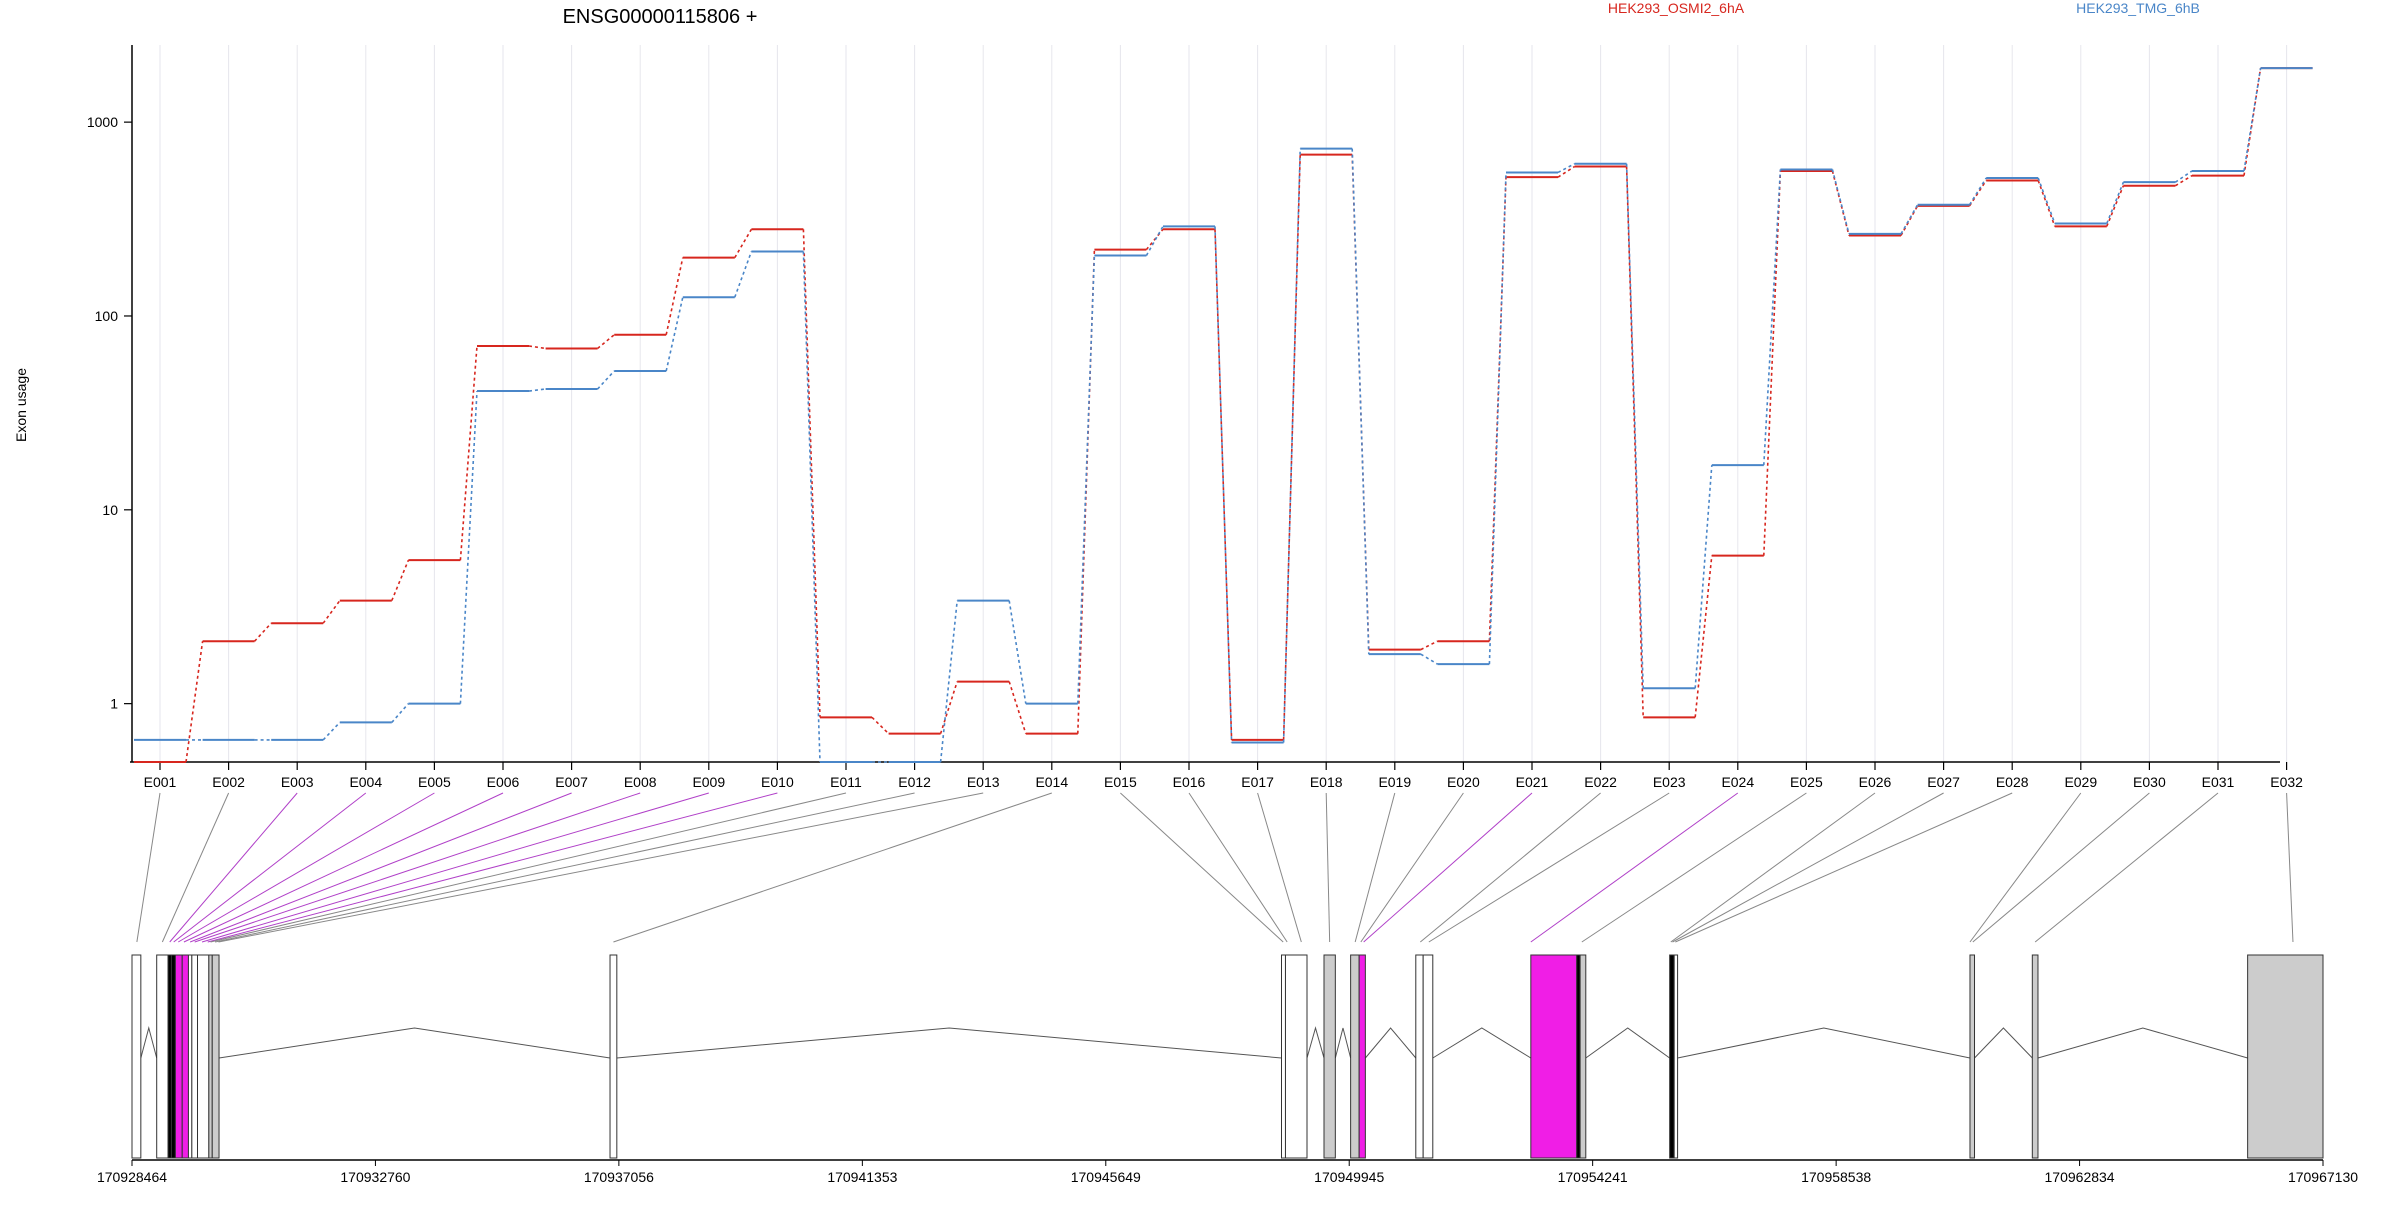 This screenshot has width=2400, height=1205. I want to click on x-tick-label: E014, so click(1051, 782).